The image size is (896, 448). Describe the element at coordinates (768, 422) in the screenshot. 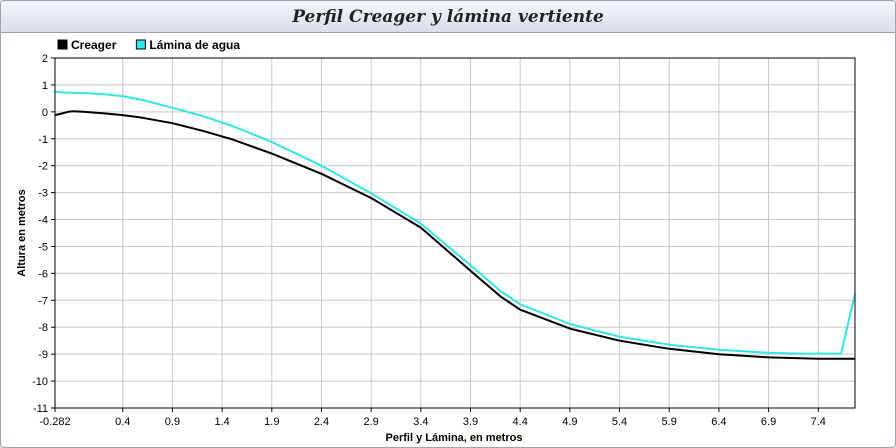

I see `x-tick-label: 6.9` at that location.